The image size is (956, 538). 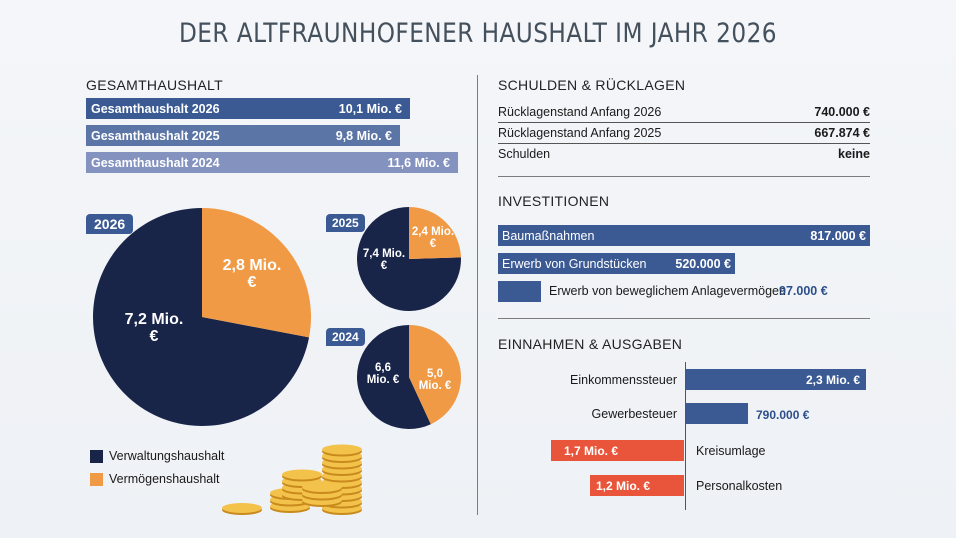 What do you see at coordinates (838, 235) in the screenshot?
I see `invest-value: 817.000 €` at bounding box center [838, 235].